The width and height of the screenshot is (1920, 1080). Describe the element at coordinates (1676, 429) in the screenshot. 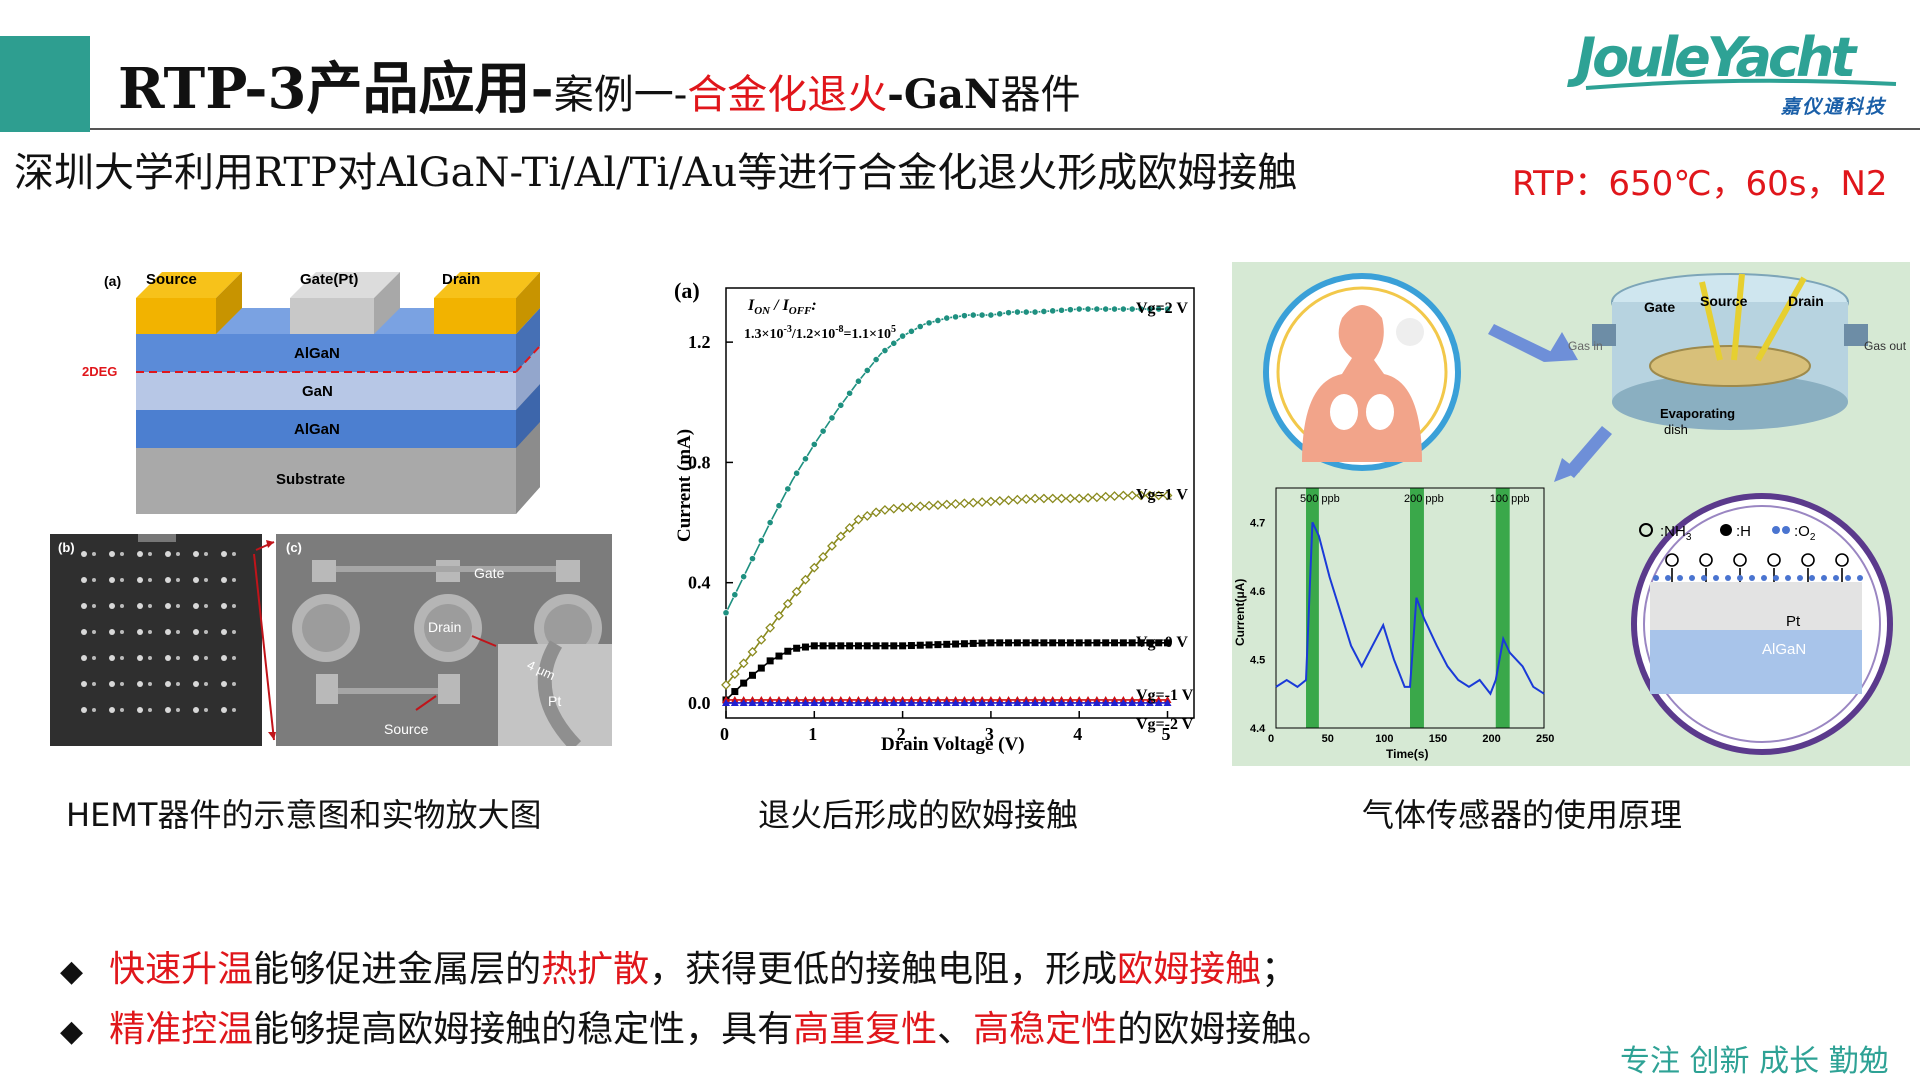

I see `dish-label: dish` at that location.